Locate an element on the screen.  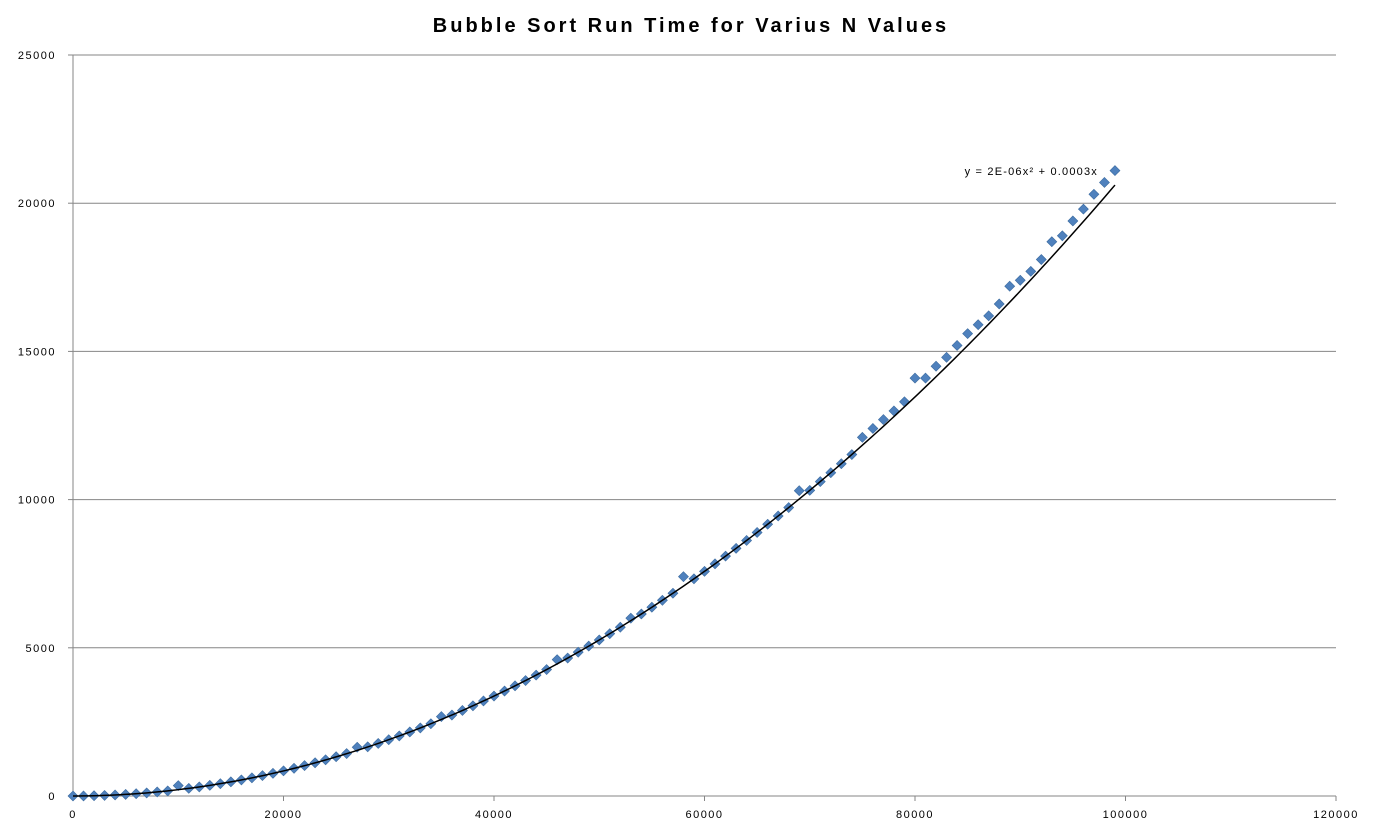
y-tick-label-1: 5000 is located at coordinates (41, 649).